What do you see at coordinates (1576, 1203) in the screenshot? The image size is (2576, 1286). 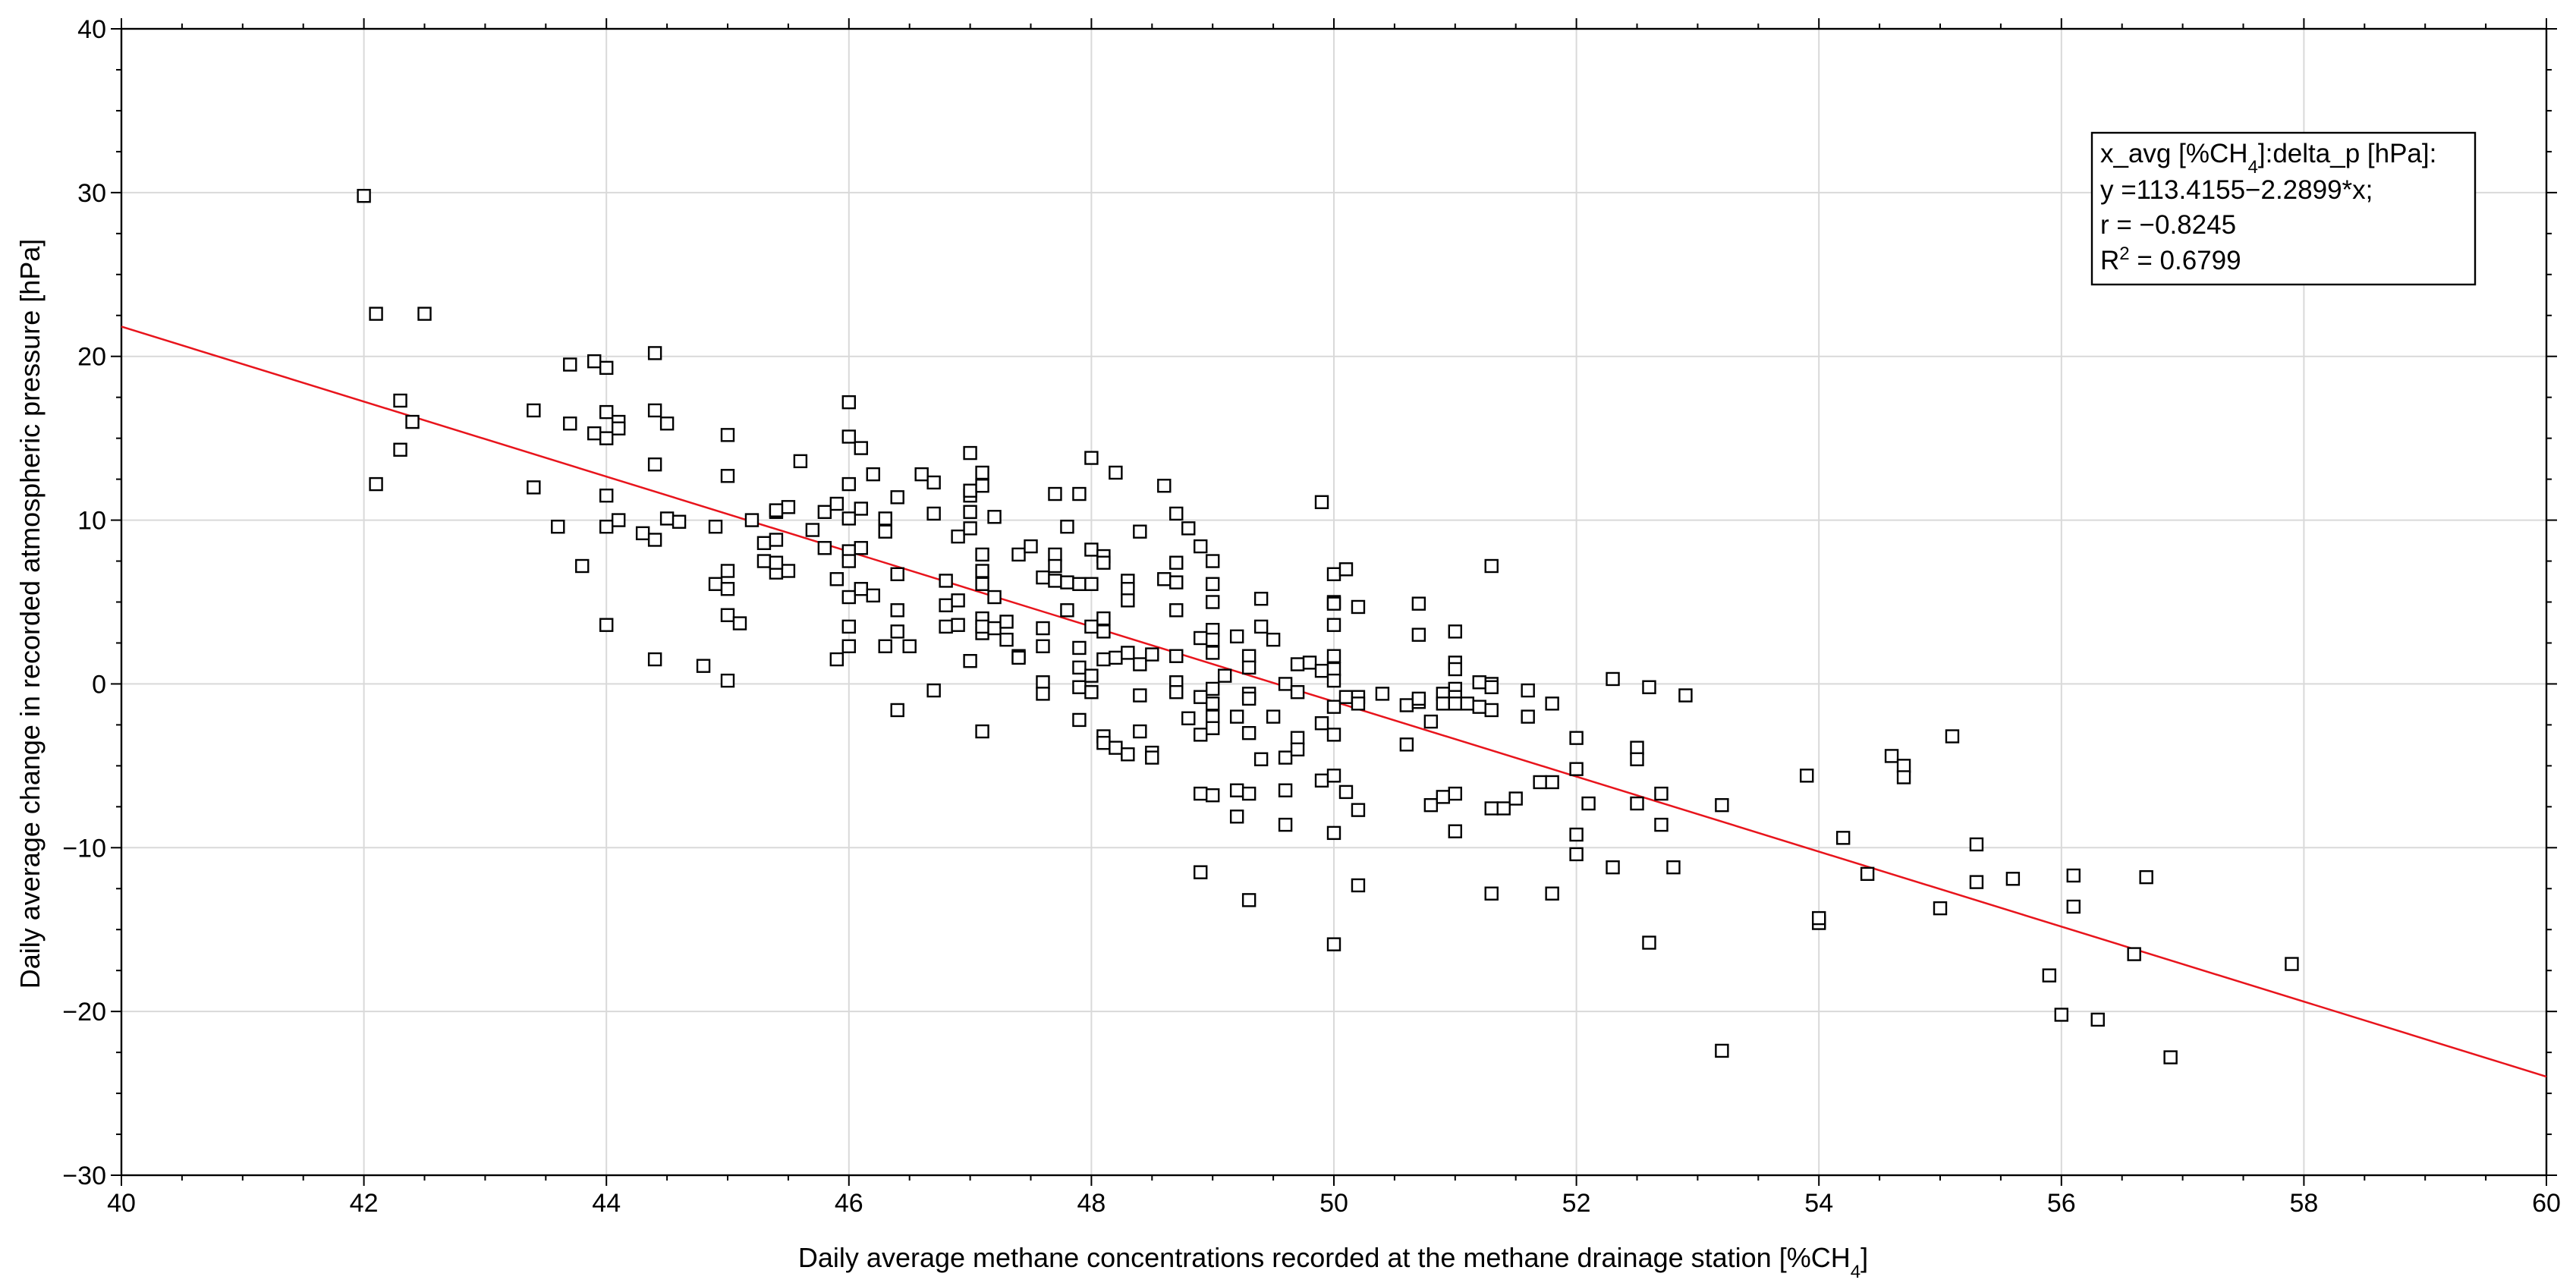 I see `x-tick-label: 52` at bounding box center [1576, 1203].